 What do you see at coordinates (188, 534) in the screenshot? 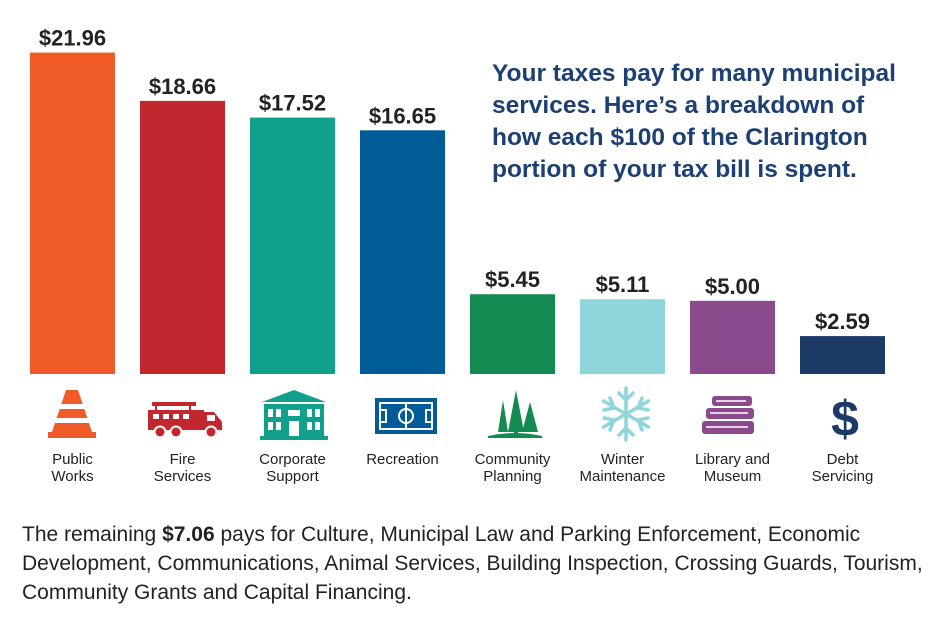
I see `remaining-amount: $7.06` at bounding box center [188, 534].